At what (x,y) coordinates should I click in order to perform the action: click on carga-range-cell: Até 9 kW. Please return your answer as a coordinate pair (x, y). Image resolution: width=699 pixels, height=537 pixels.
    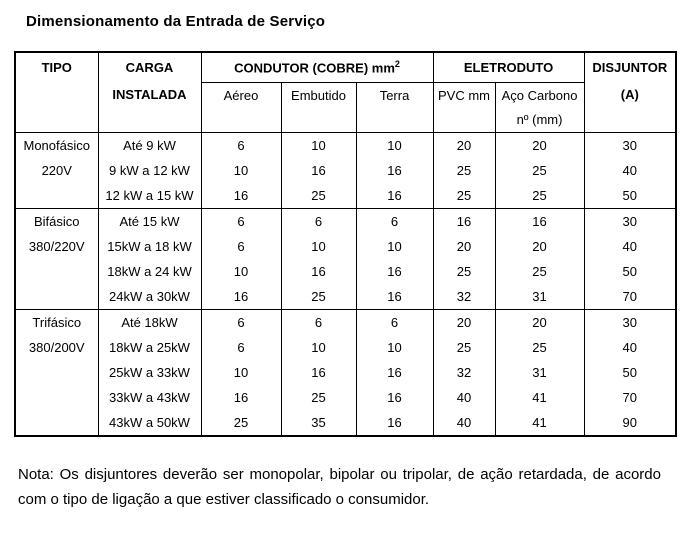
    Looking at the image, I should click on (149, 144).